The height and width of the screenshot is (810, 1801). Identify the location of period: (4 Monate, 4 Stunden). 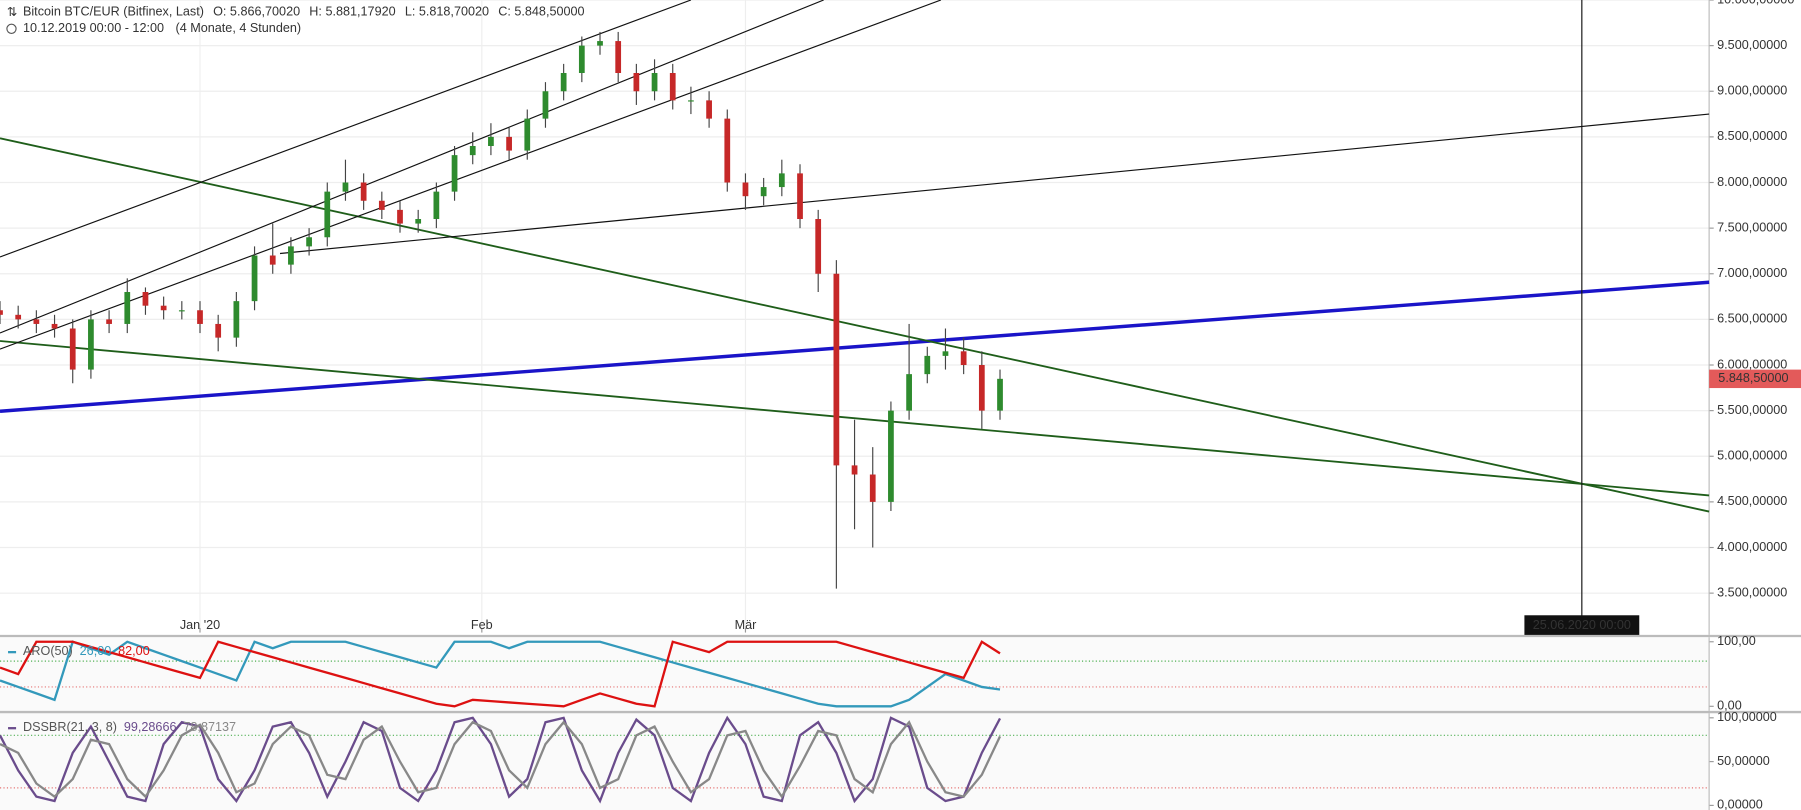
(239, 28).